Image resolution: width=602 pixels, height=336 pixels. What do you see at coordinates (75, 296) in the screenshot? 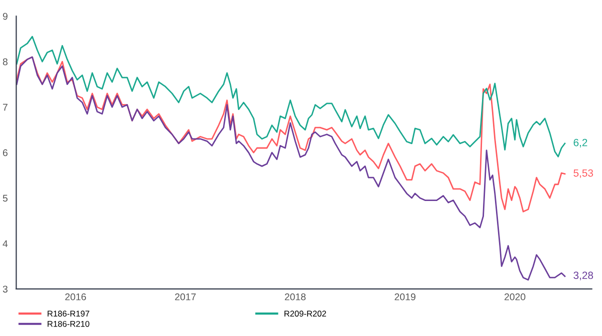
I see `x-tick-label: 2016` at bounding box center [75, 296].